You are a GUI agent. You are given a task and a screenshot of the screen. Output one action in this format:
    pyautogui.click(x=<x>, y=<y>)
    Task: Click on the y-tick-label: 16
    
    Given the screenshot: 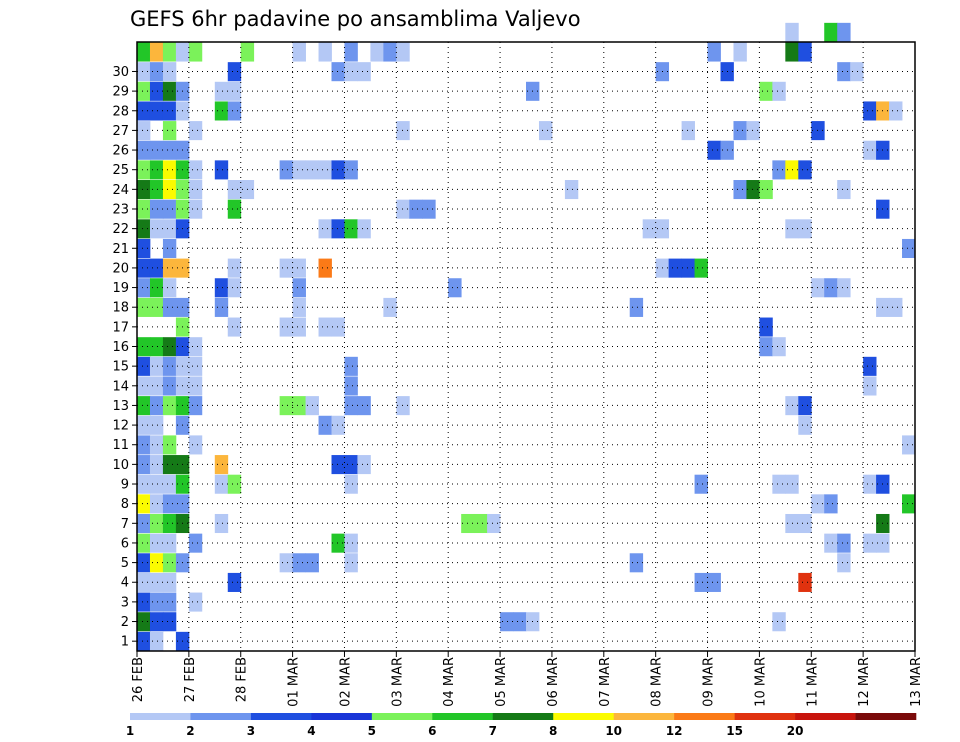 What is the action you would take?
    pyautogui.click(x=120, y=347)
    